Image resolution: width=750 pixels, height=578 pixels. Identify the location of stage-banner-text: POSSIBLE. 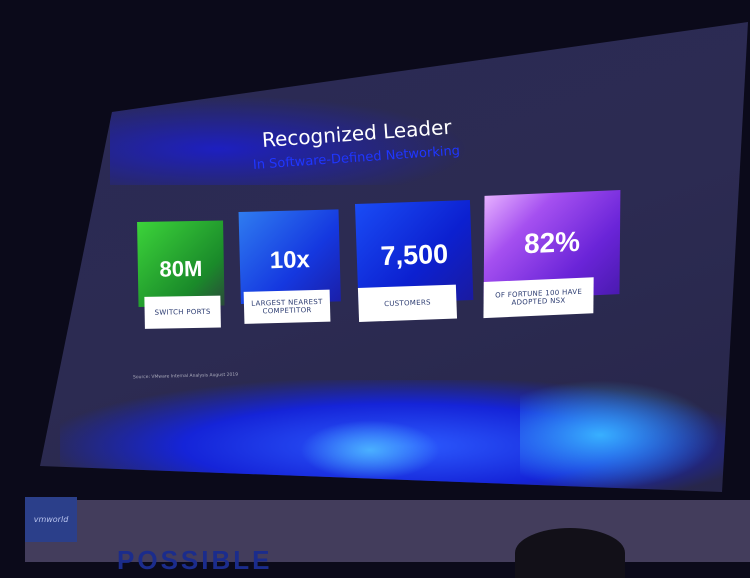
(195, 560).